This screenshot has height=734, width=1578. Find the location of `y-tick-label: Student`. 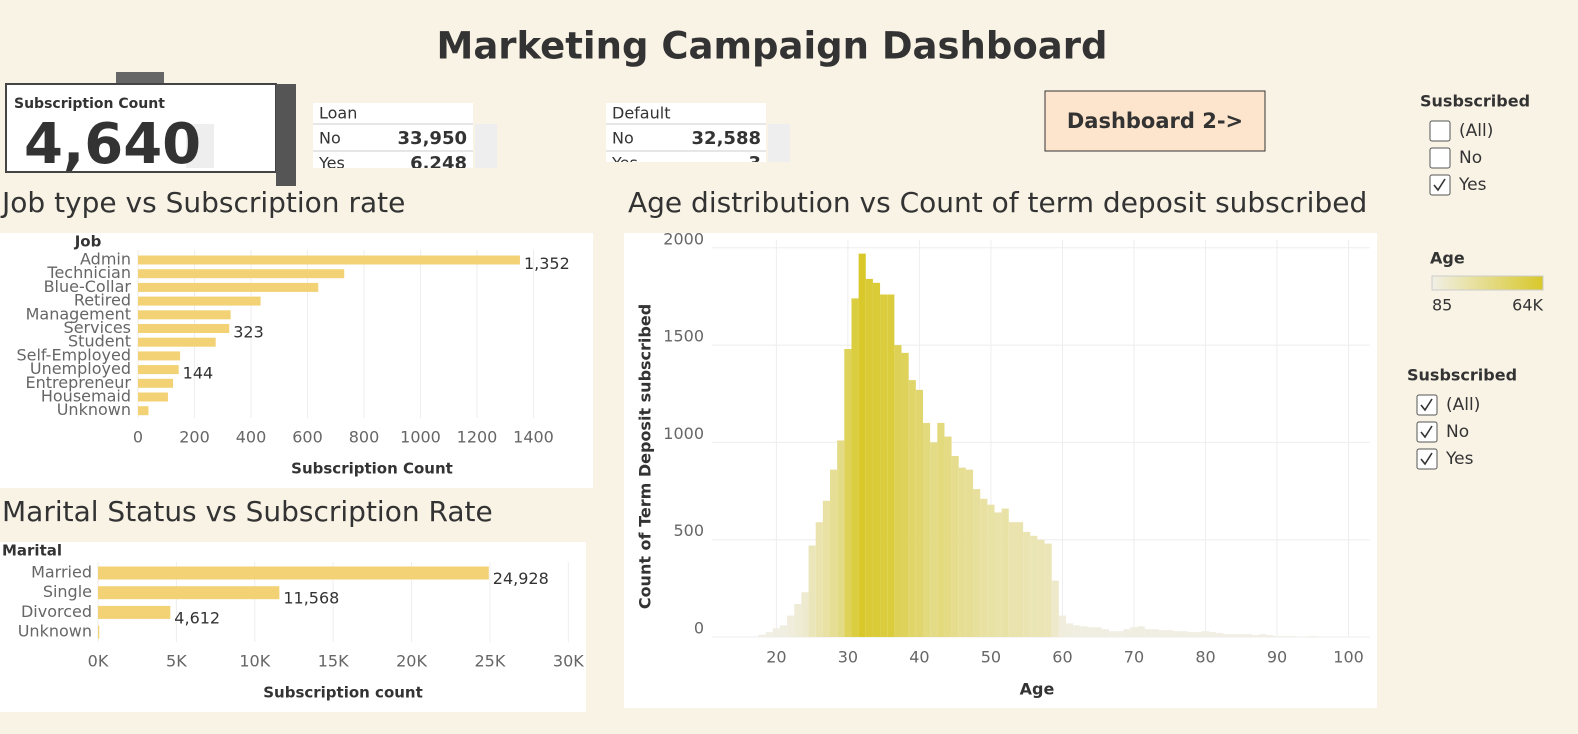

y-tick-label: Student is located at coordinates (99, 341).